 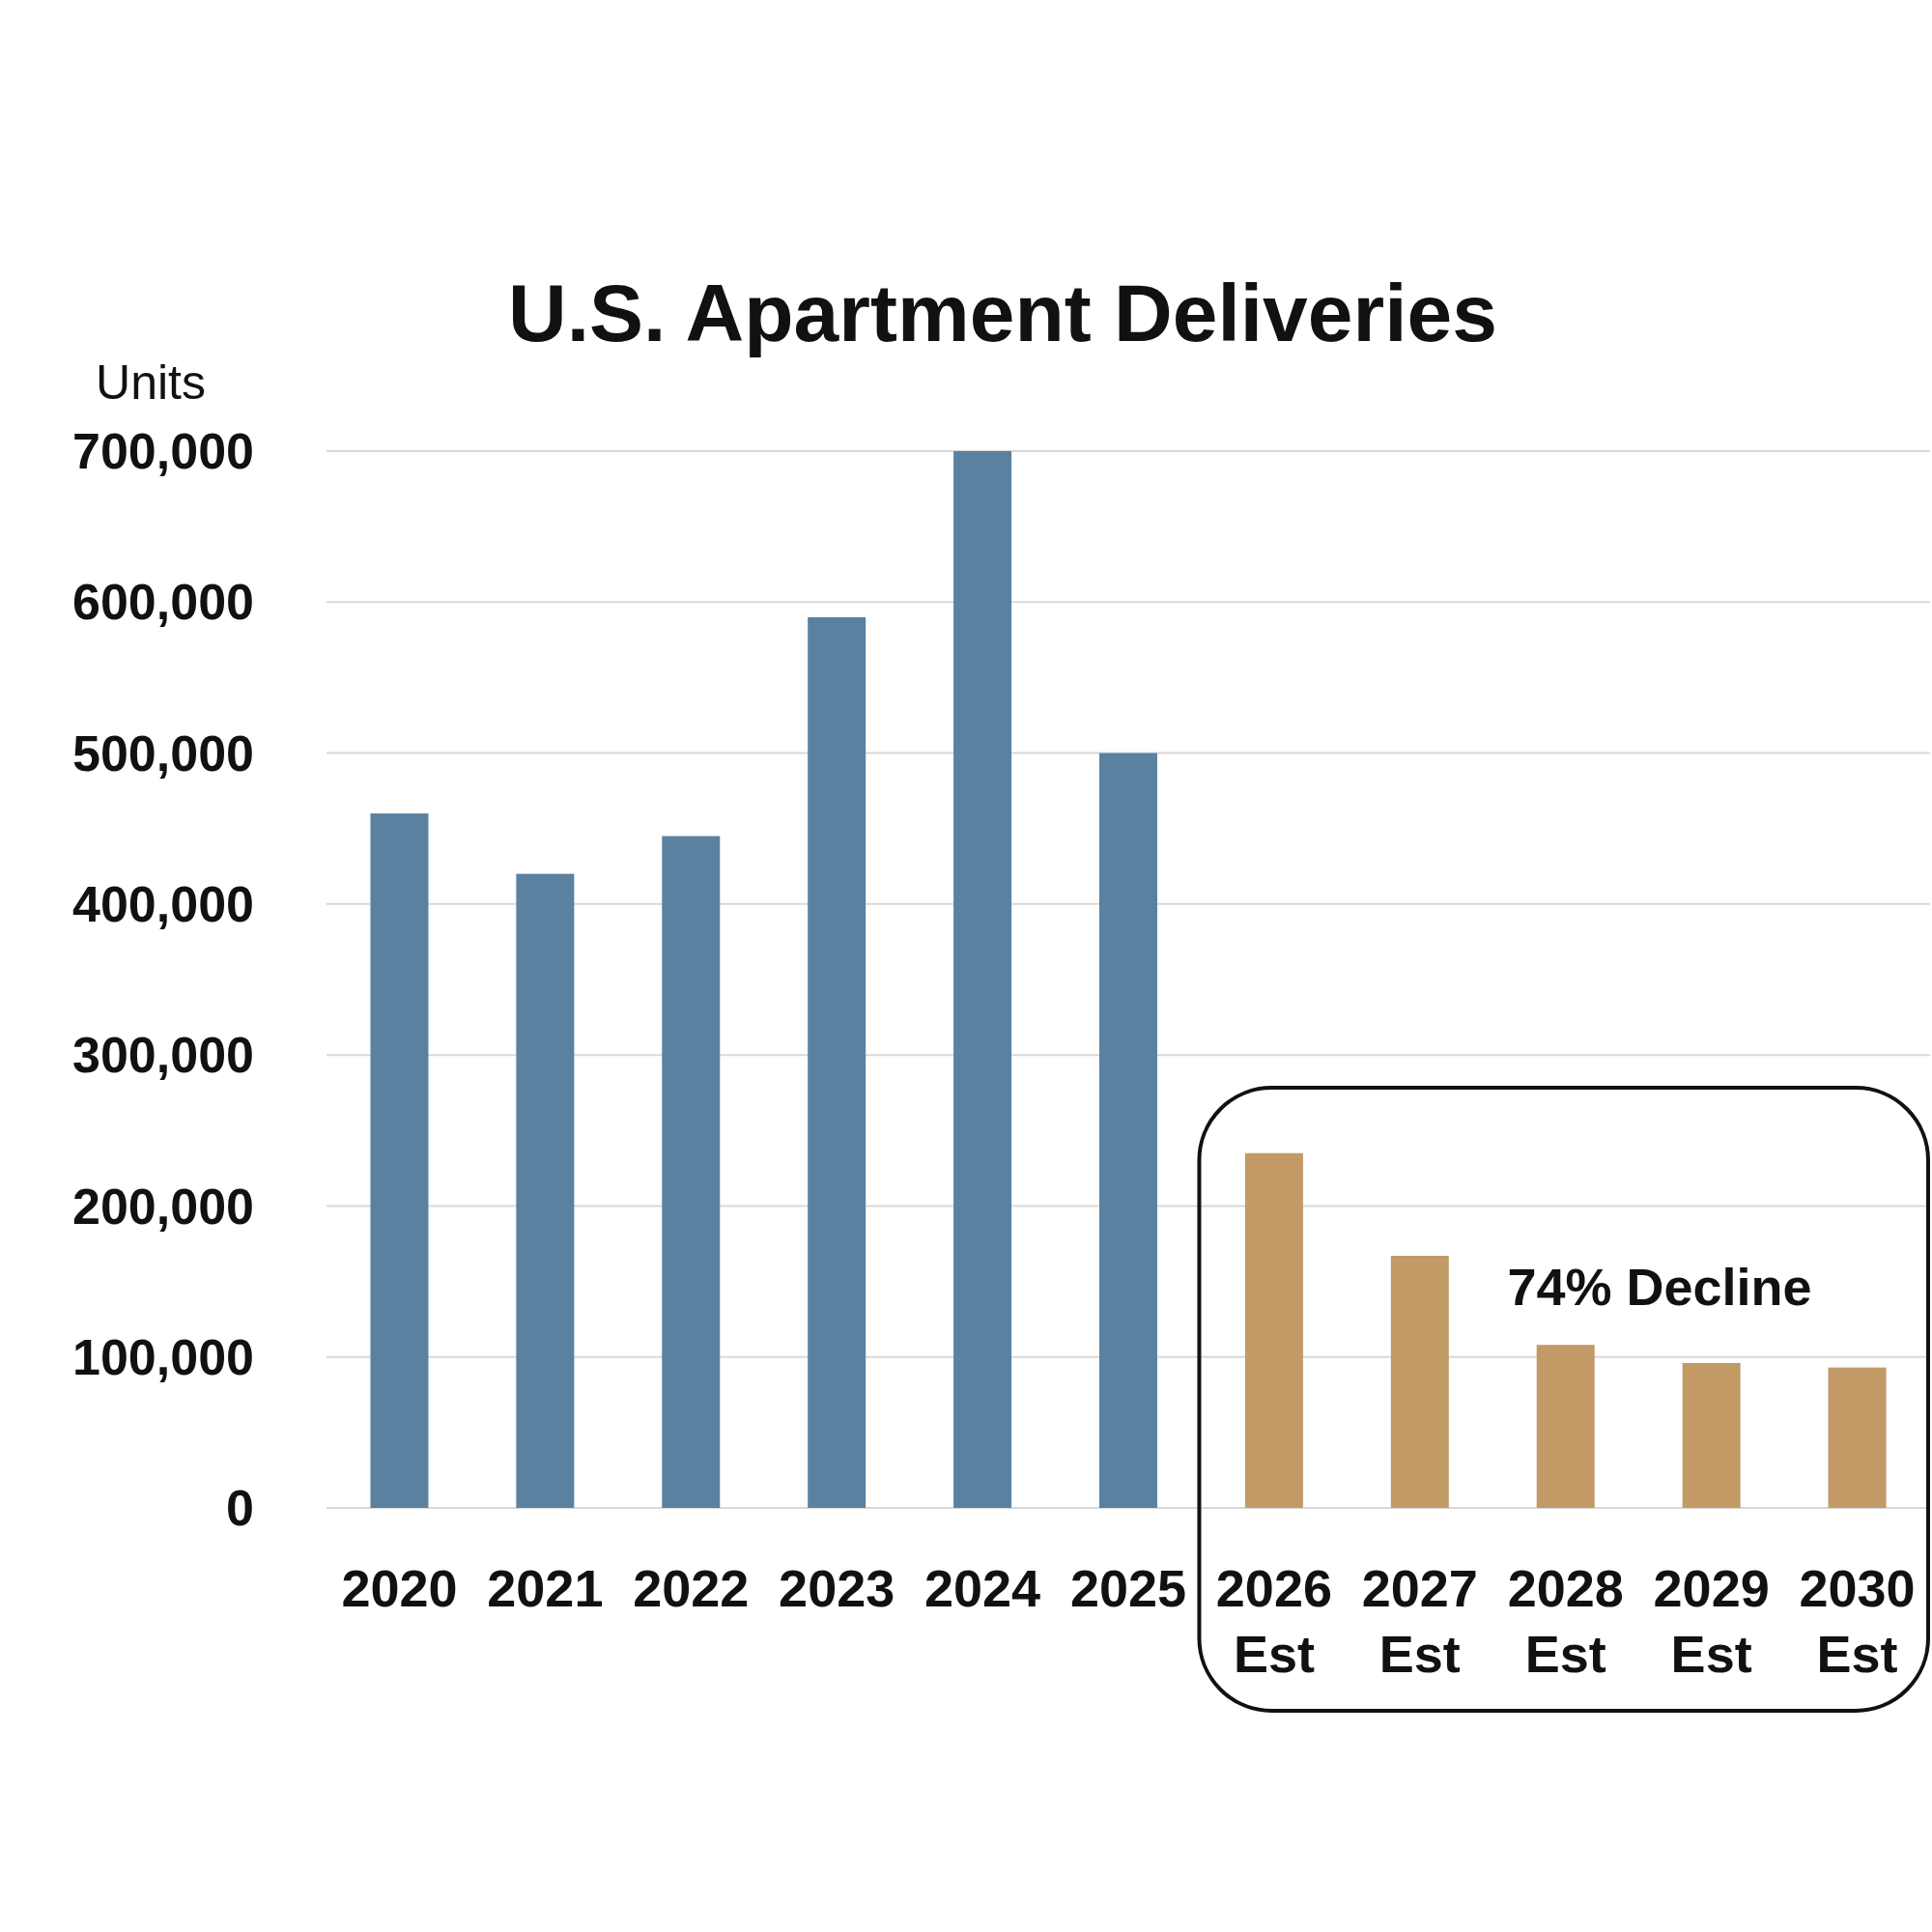 I want to click on x-tick-label: 2026 Est, so click(x=1273, y=1621).